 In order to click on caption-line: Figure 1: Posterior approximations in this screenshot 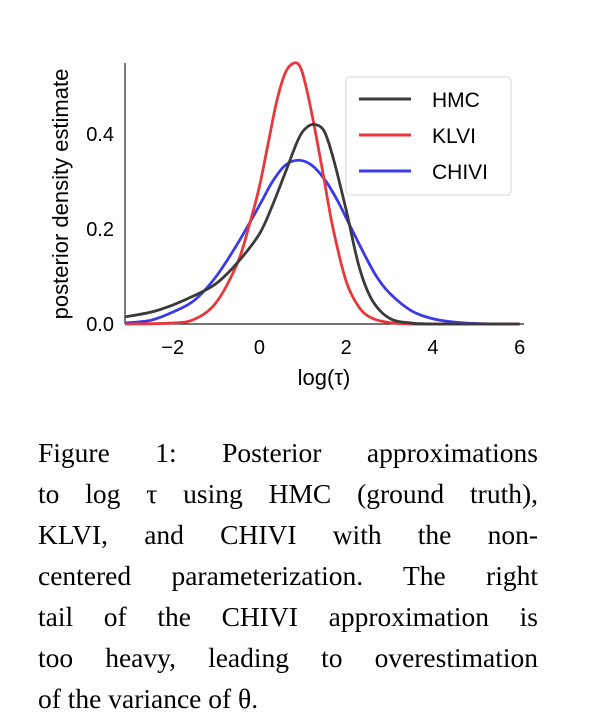, I will do `click(288, 452)`.